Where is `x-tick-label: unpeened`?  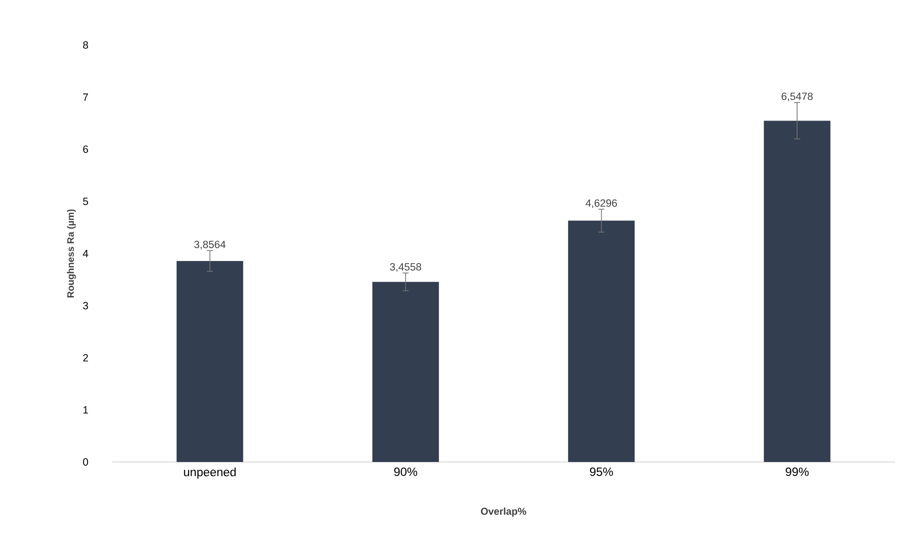 x-tick-label: unpeened is located at coordinates (210, 473).